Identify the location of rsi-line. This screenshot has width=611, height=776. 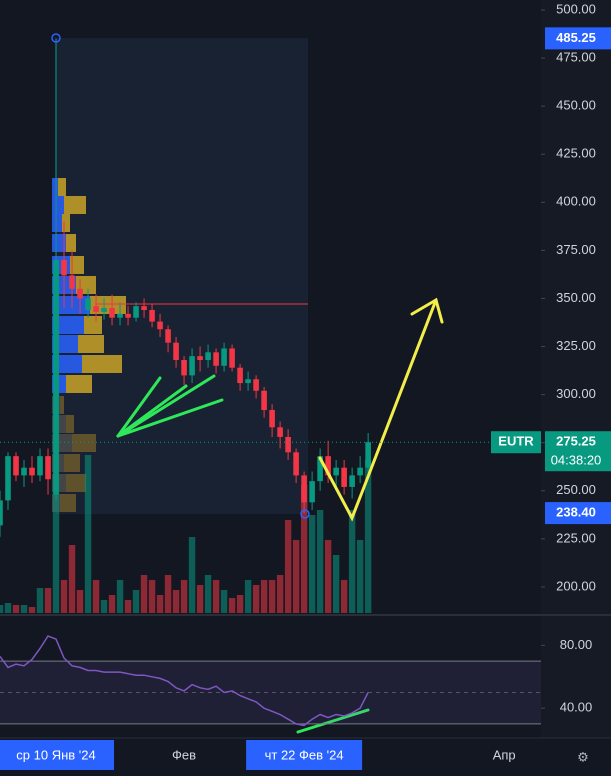
(184, 681).